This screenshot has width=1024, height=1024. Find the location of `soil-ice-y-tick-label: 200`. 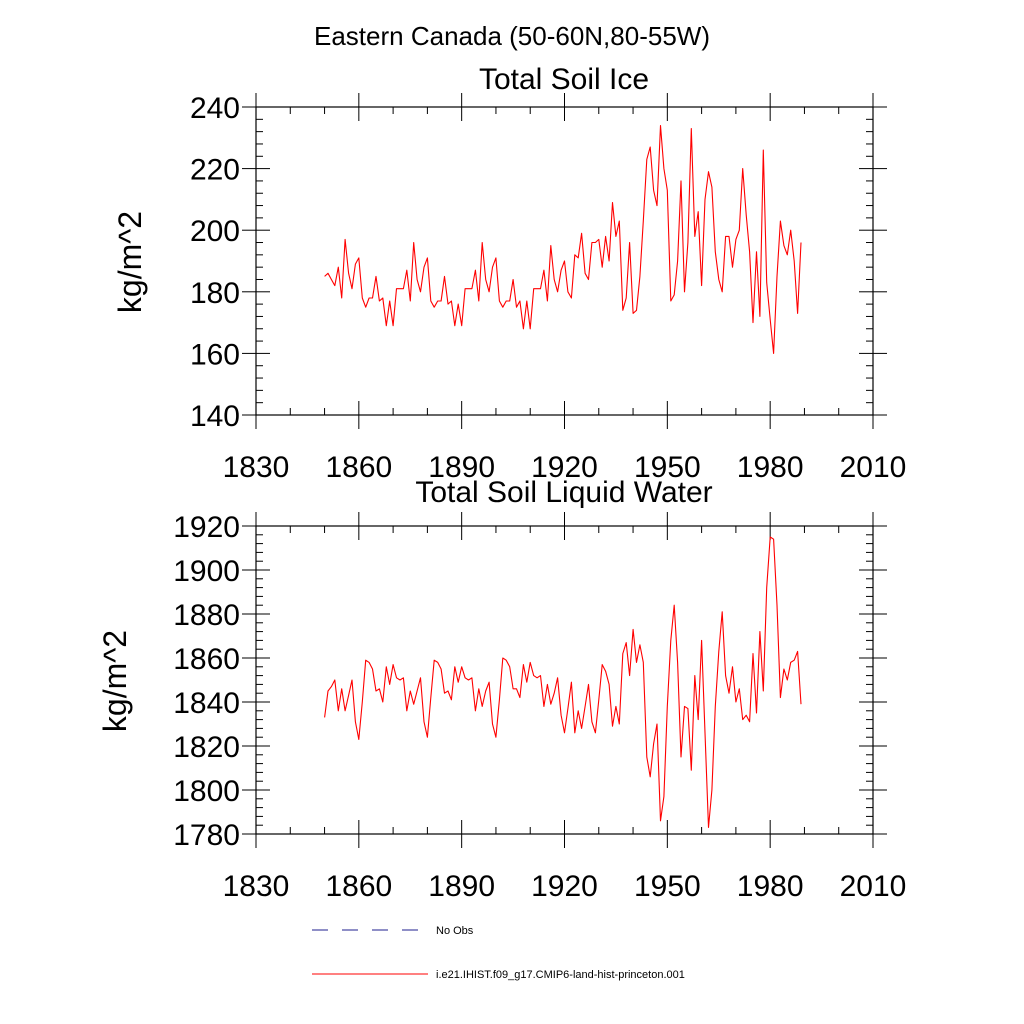

soil-ice-y-tick-label: 200 is located at coordinates (215, 231).